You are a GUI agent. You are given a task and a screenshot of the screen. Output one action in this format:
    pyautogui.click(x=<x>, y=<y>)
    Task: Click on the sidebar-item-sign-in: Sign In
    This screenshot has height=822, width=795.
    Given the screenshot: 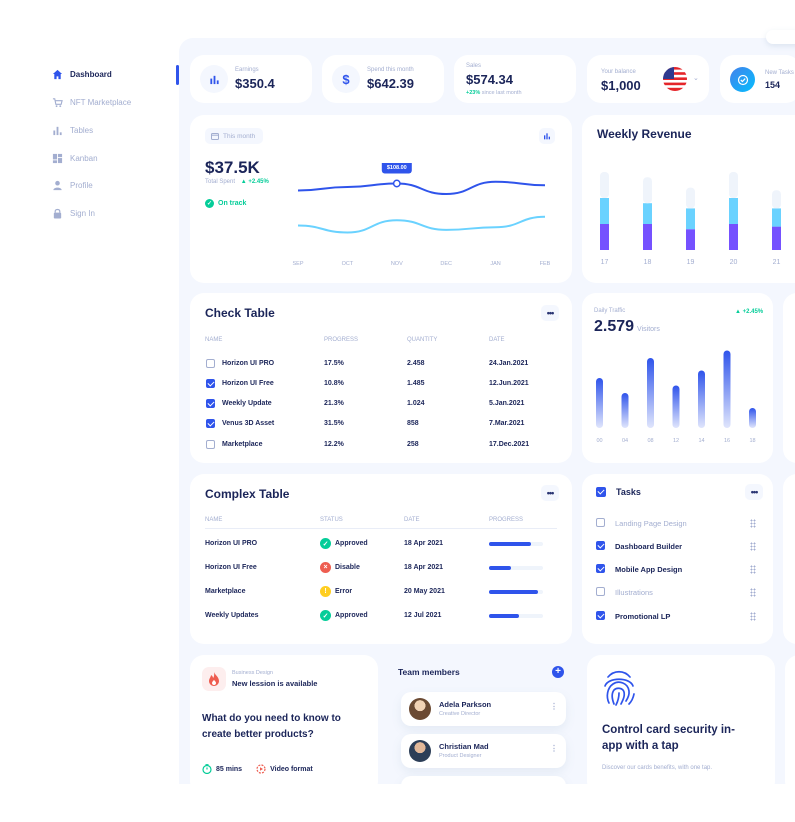 What is the action you would take?
    pyautogui.click(x=73, y=213)
    